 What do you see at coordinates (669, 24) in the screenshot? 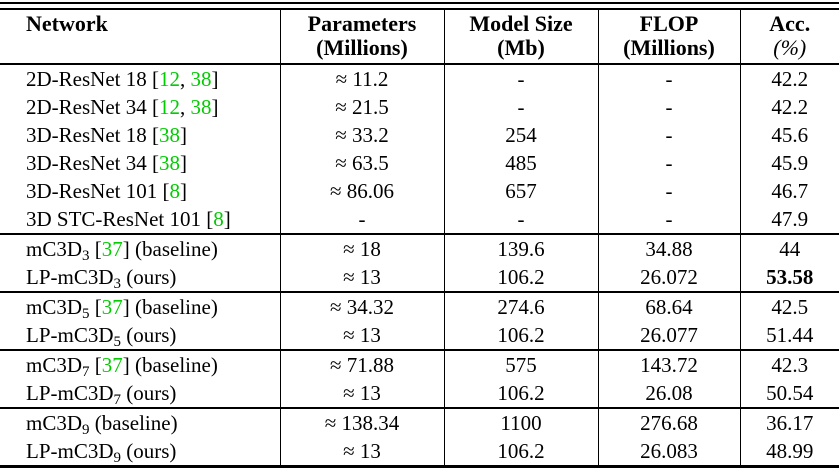
I see `column-header-flop-label: FLOP` at bounding box center [669, 24].